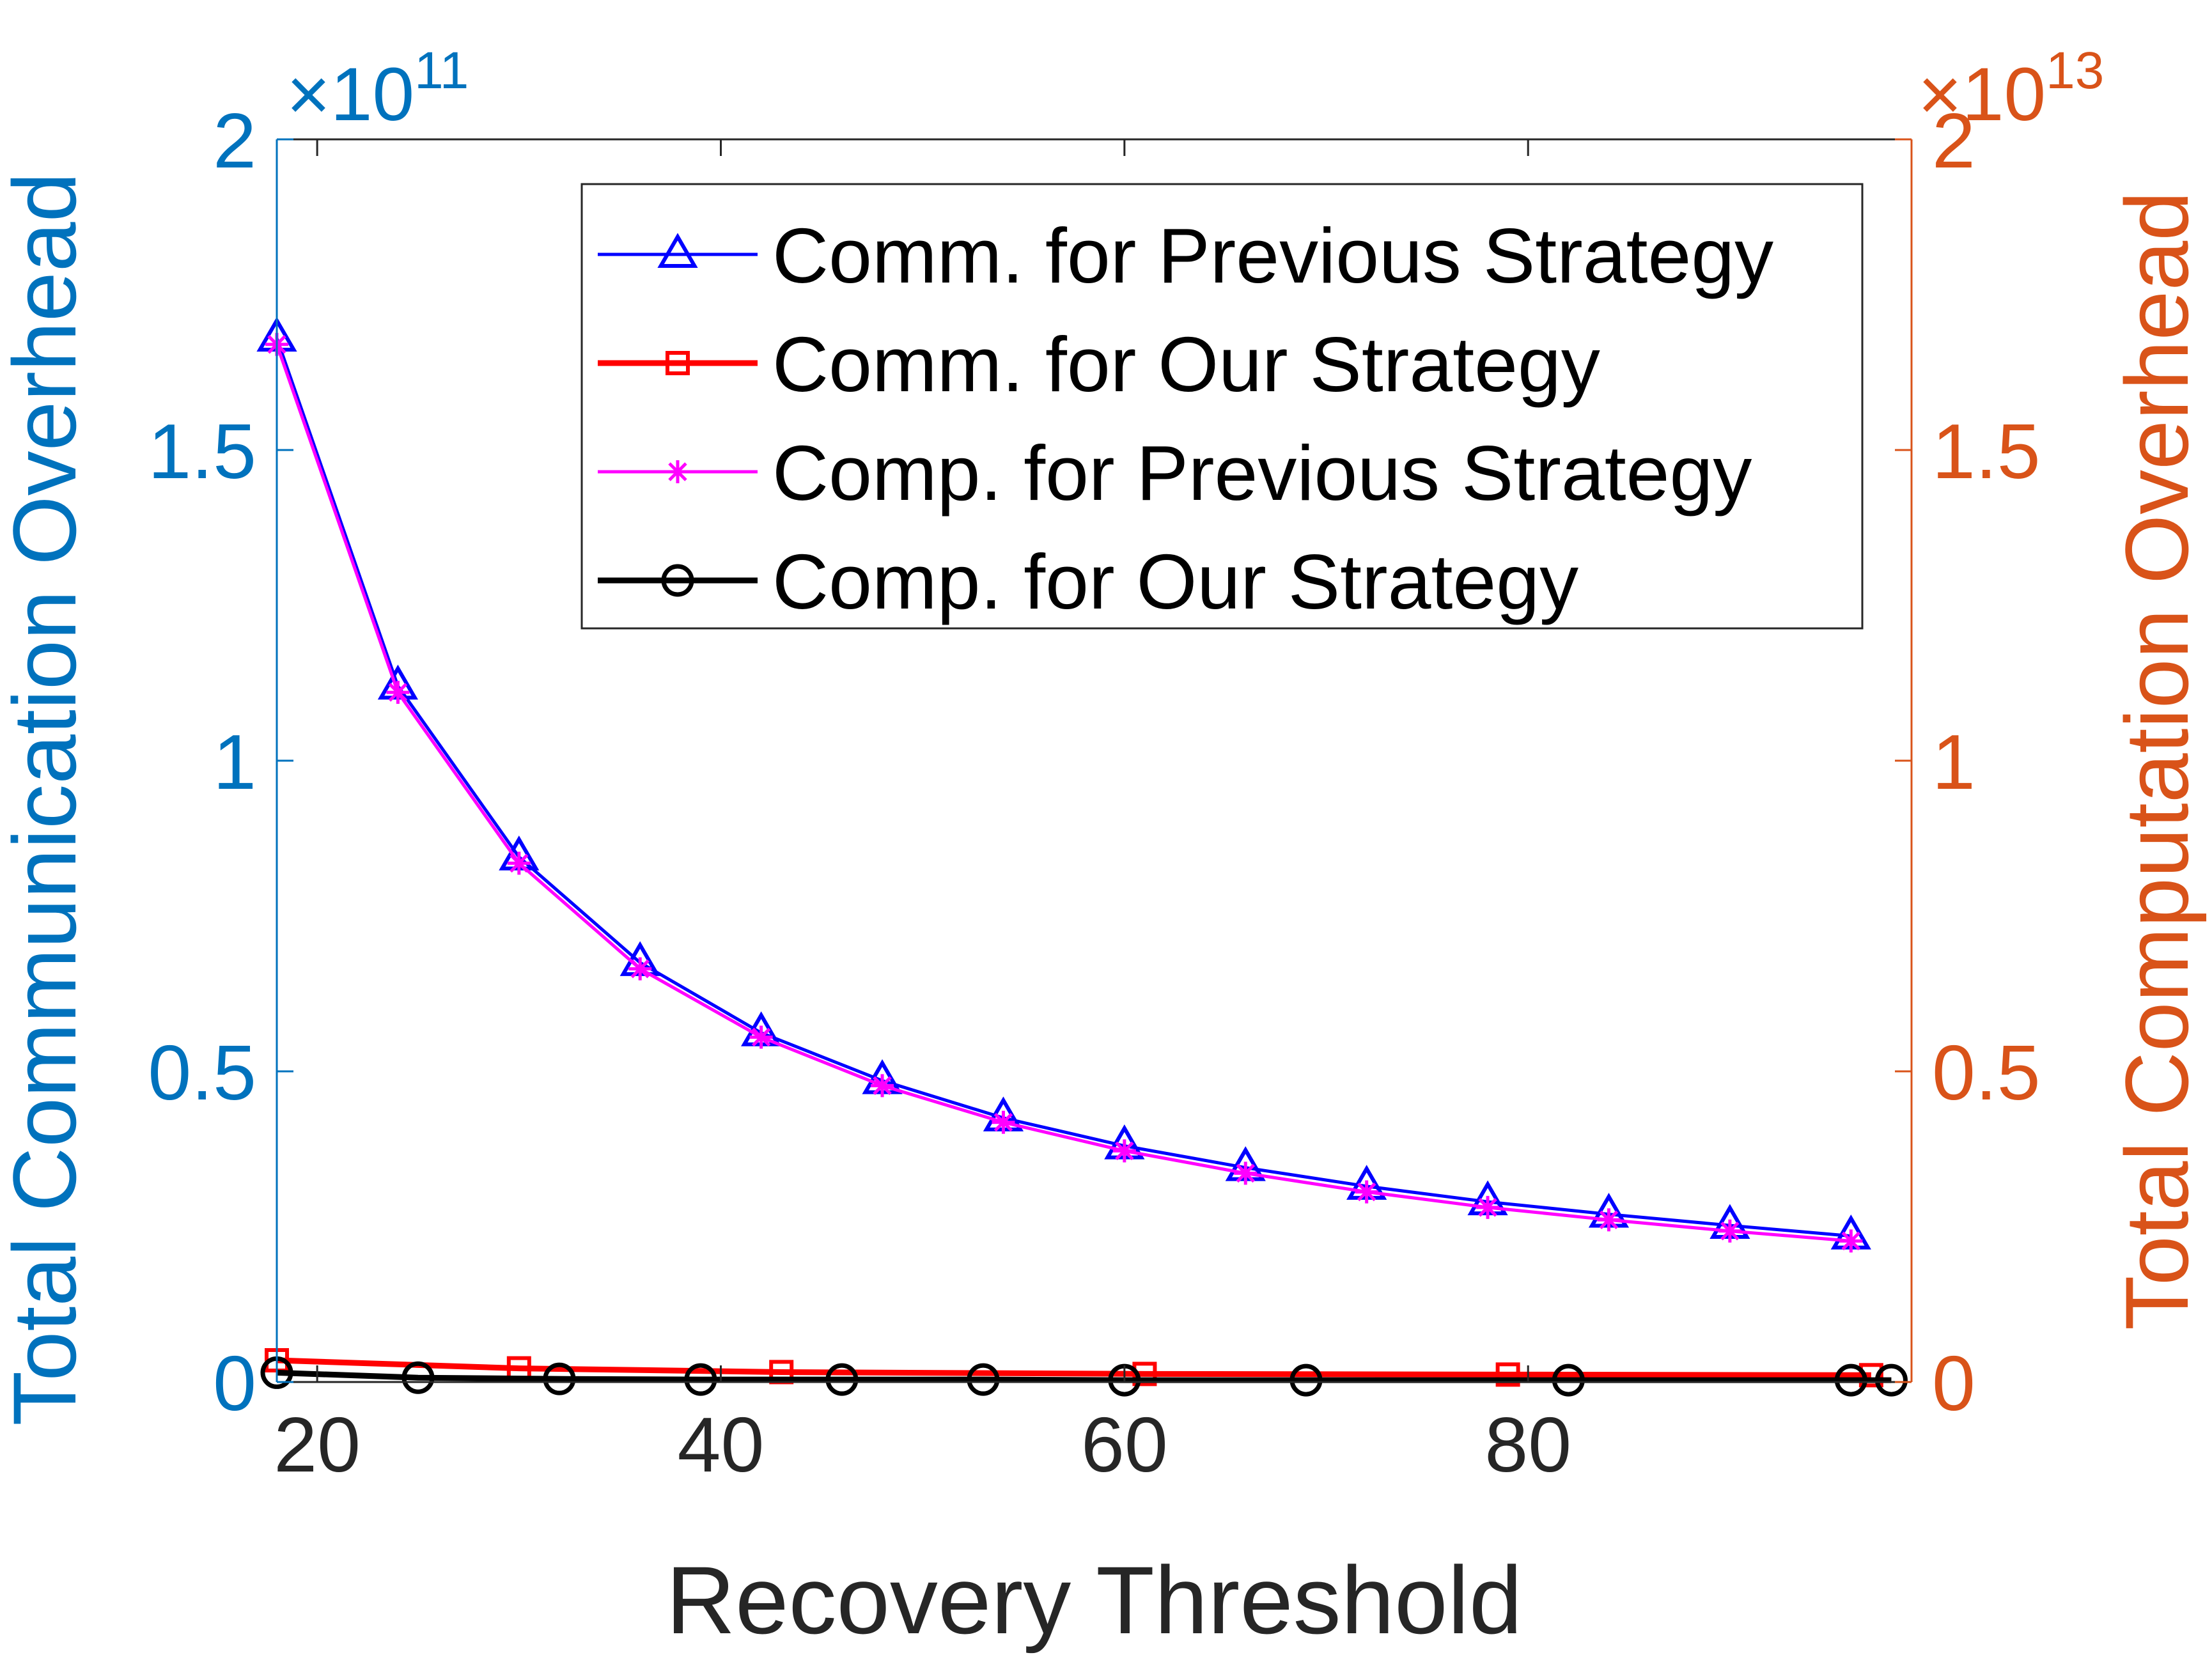 Image resolution: width=2212 pixels, height=1662 pixels. What do you see at coordinates (1175, 581) in the screenshot?
I see `legend-label-comp-for-our-strategy: Comp. for Our Strategy` at bounding box center [1175, 581].